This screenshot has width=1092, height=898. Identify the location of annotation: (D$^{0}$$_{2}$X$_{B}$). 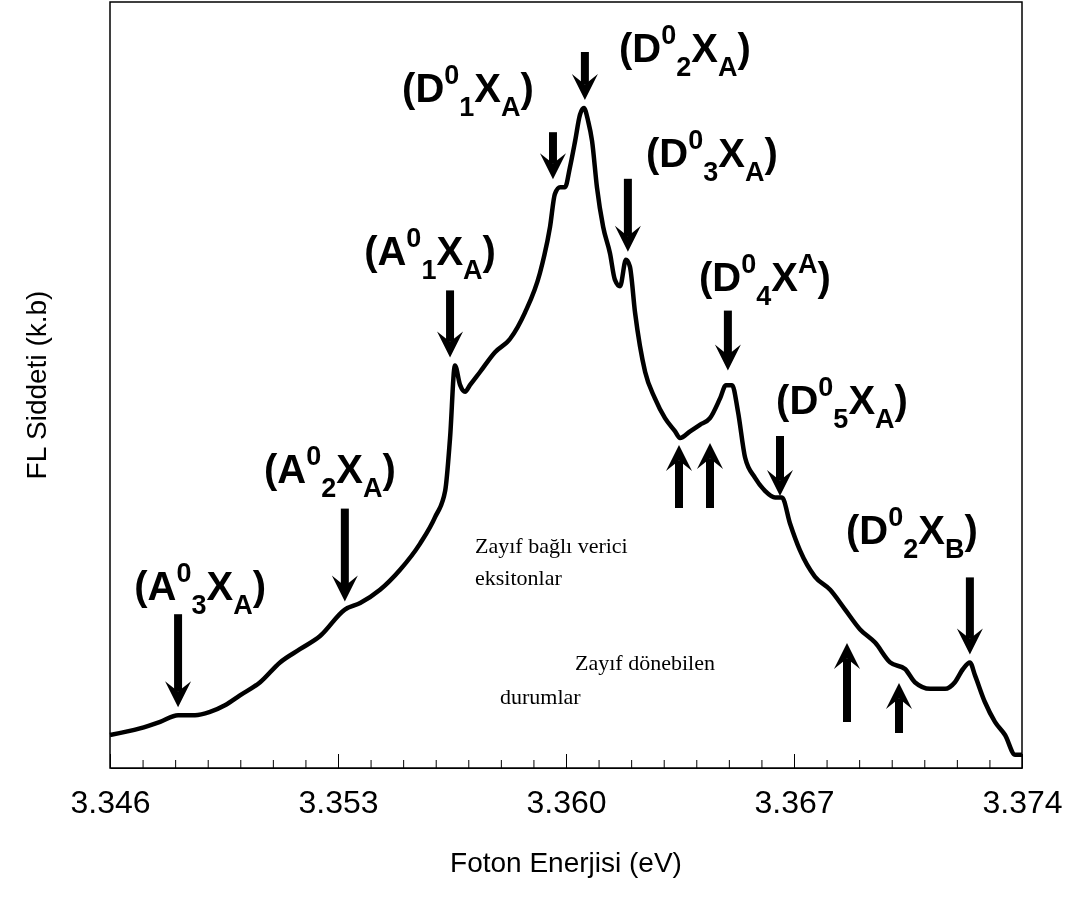
(911, 533).